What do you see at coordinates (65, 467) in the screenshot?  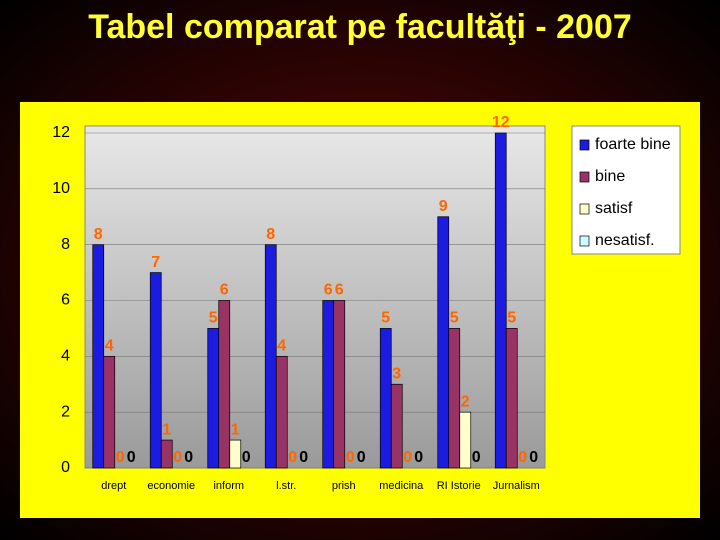 I see `y-tick-label: 0` at bounding box center [65, 467].